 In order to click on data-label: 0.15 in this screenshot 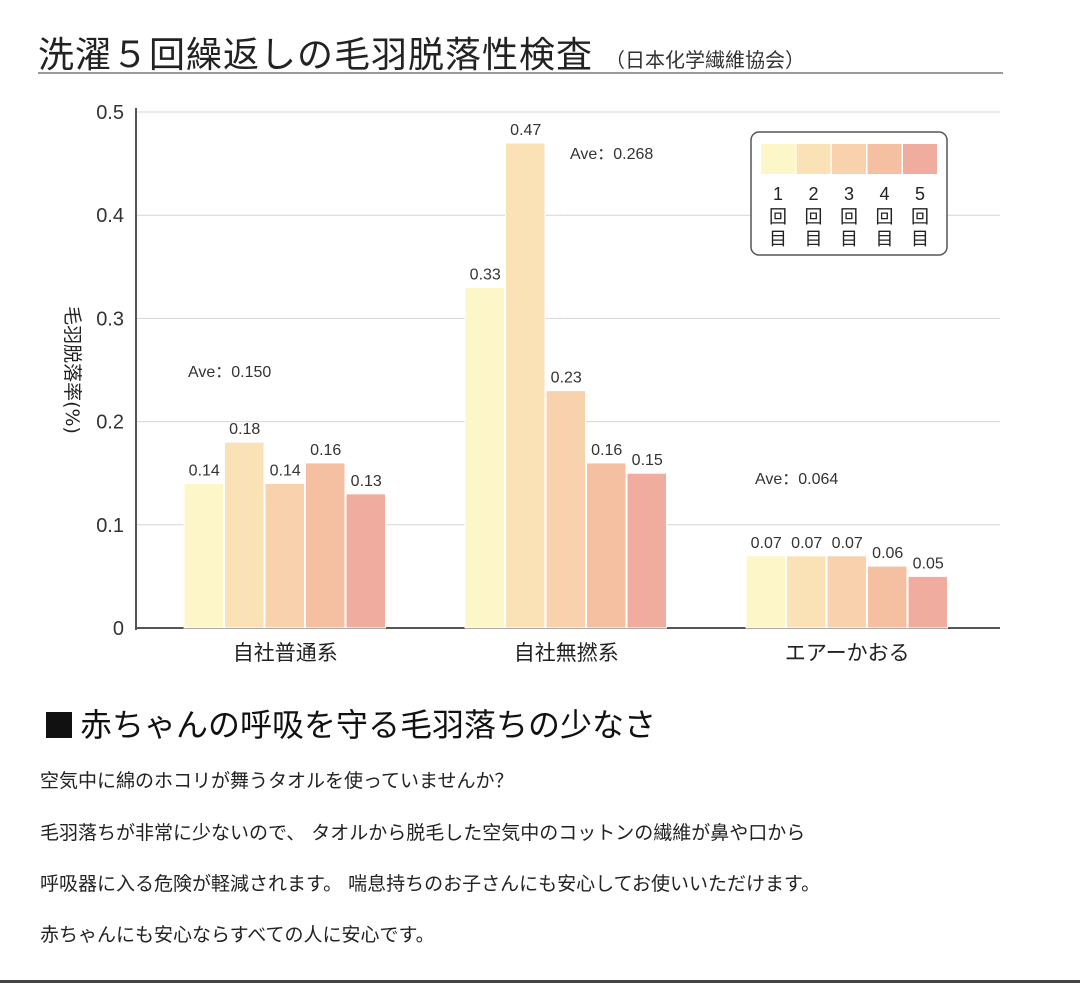, I will do `click(647, 460)`.